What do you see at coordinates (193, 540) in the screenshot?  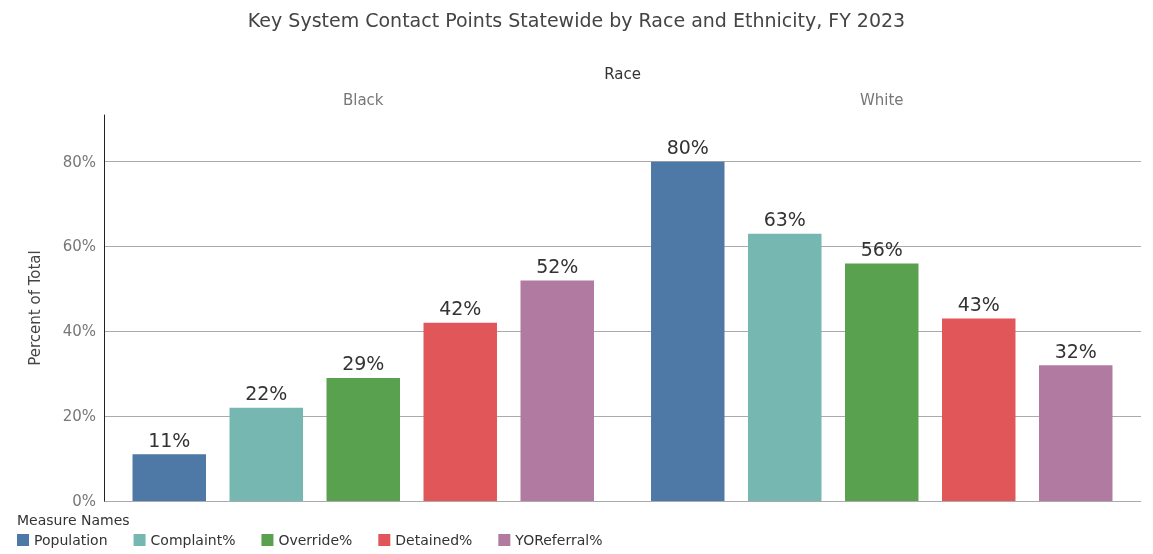 I see `legend-label: Complaint%` at bounding box center [193, 540].